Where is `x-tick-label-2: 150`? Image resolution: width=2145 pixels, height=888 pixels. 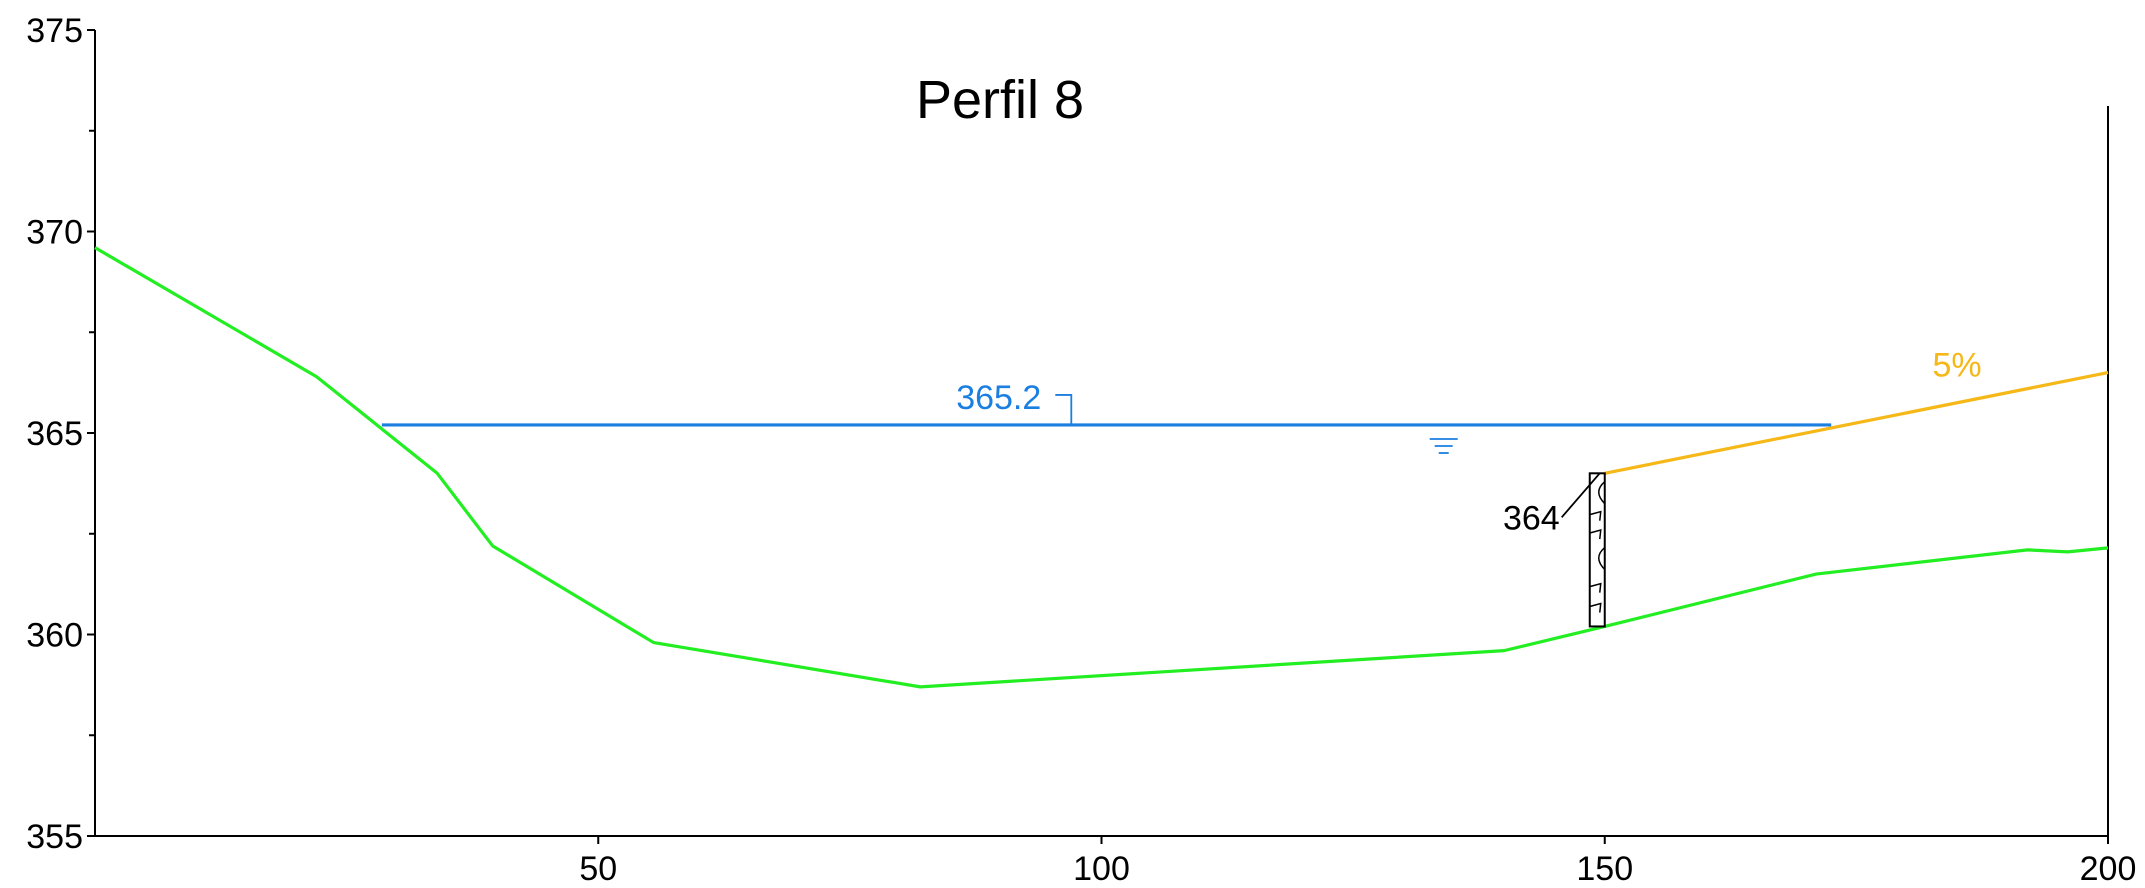
x-tick-label-2: 150 is located at coordinates (1604, 869).